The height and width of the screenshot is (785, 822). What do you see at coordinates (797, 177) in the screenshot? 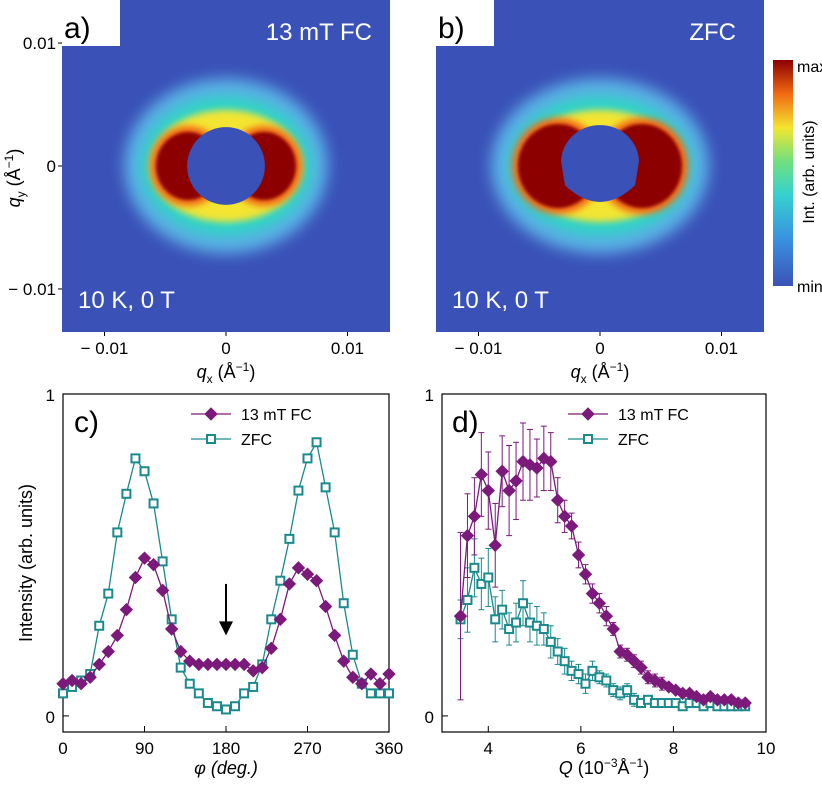
I see `colorbar: max min Int. (arb. units)` at bounding box center [797, 177].